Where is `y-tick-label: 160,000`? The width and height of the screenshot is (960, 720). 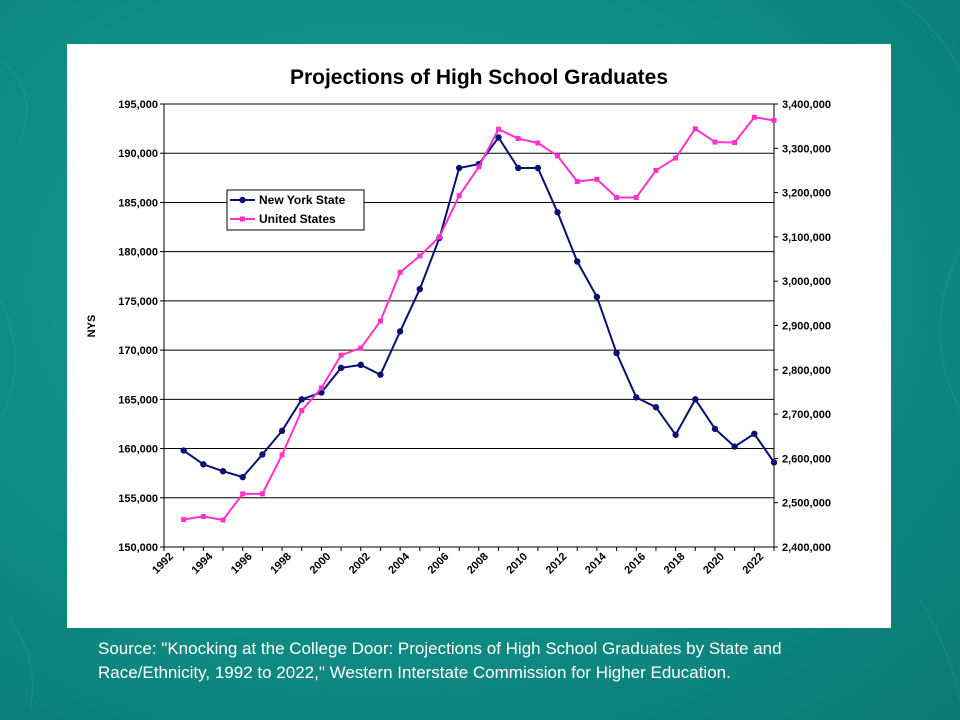
y-tick-label: 160,000 is located at coordinates (138, 450).